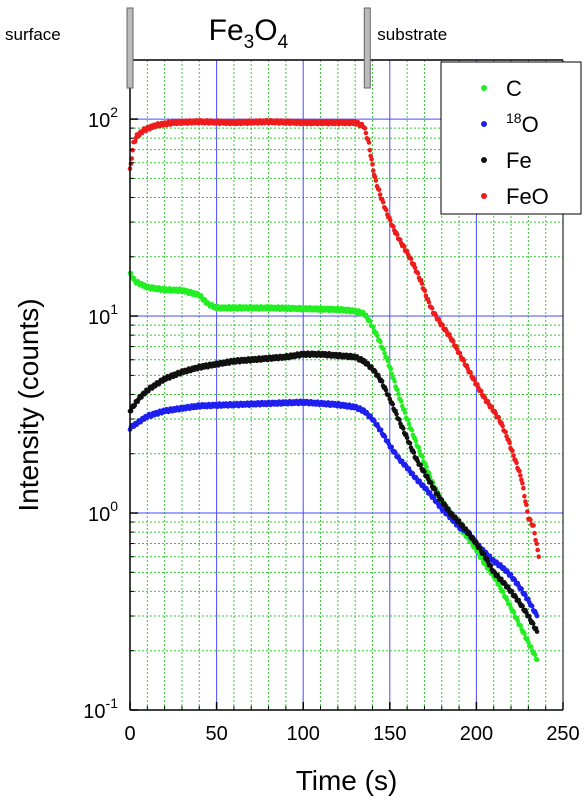 The image size is (587, 803). What do you see at coordinates (303, 734) in the screenshot?
I see `x-tick-label: 100` at bounding box center [303, 734].